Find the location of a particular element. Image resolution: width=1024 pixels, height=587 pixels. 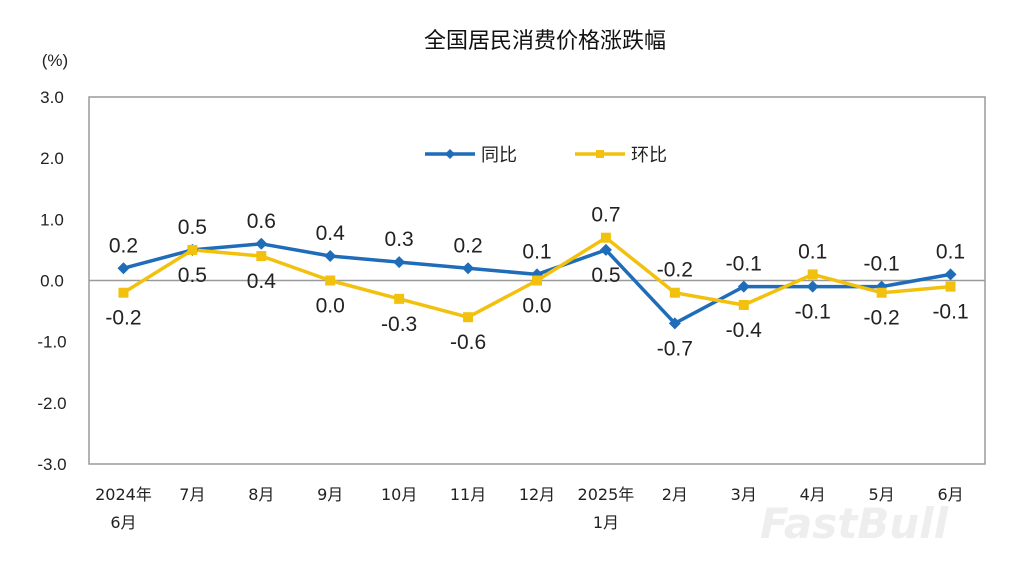

x-tick-label: 2月 is located at coordinates (675, 494).